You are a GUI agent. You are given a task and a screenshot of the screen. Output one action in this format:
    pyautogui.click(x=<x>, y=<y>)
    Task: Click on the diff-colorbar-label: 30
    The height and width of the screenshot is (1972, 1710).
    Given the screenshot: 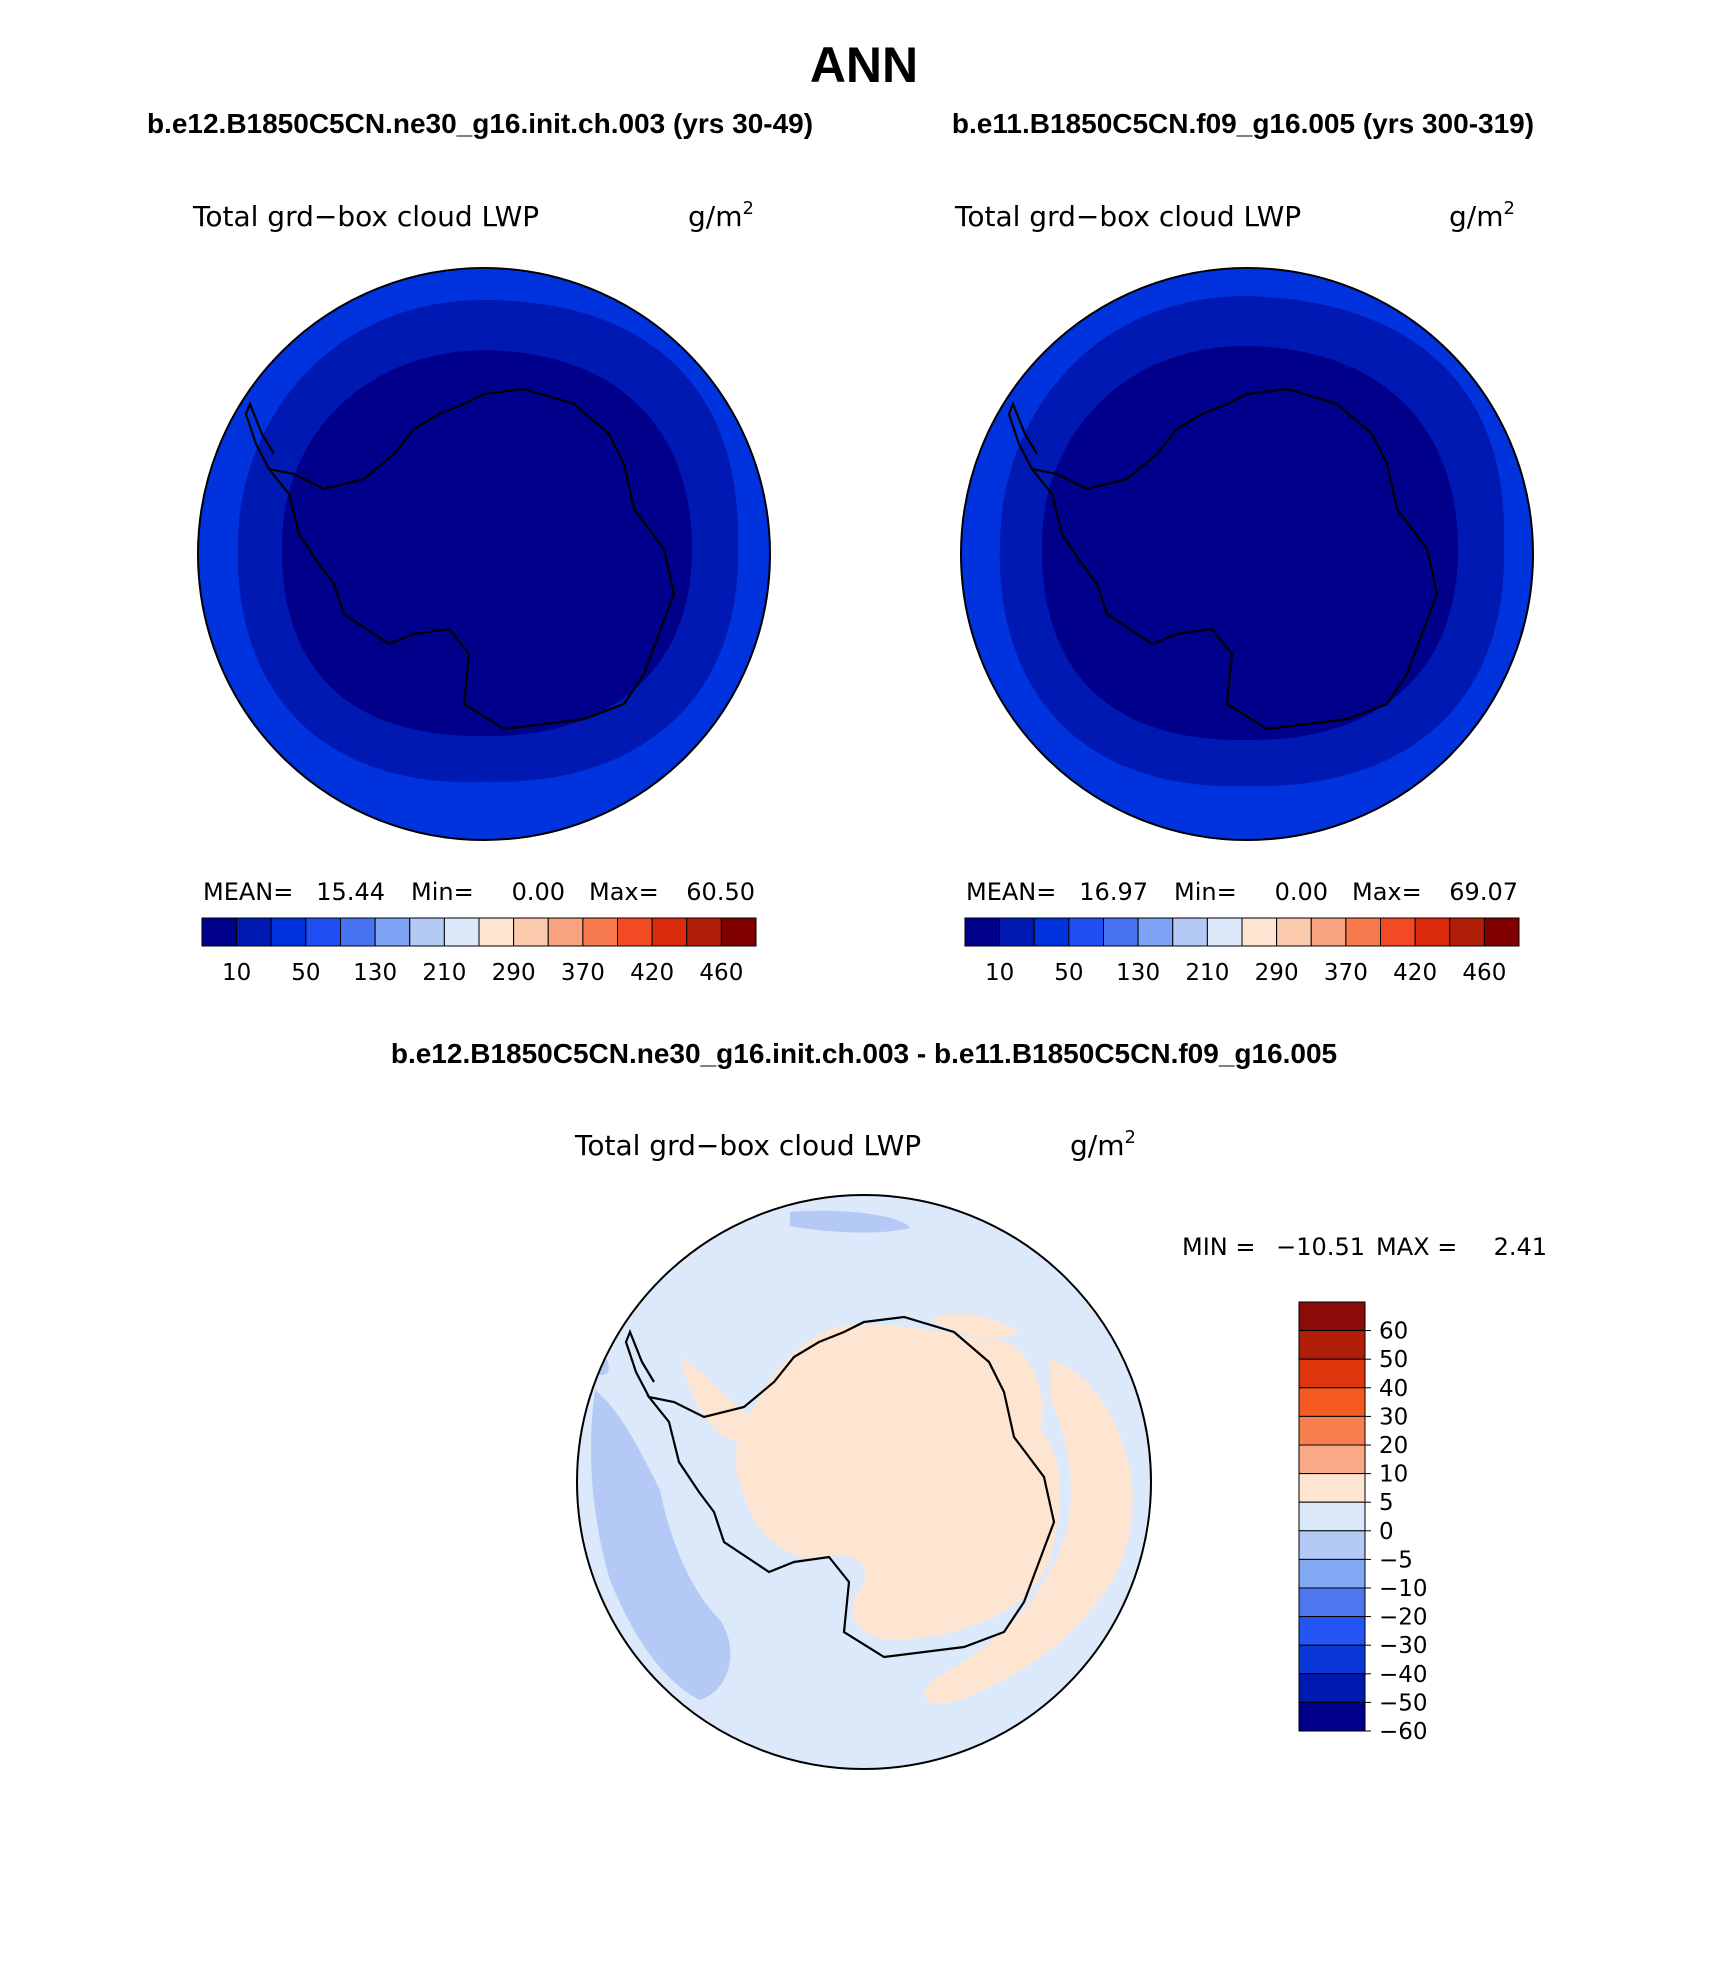 What is the action you would take?
    pyautogui.click(x=1393, y=1417)
    